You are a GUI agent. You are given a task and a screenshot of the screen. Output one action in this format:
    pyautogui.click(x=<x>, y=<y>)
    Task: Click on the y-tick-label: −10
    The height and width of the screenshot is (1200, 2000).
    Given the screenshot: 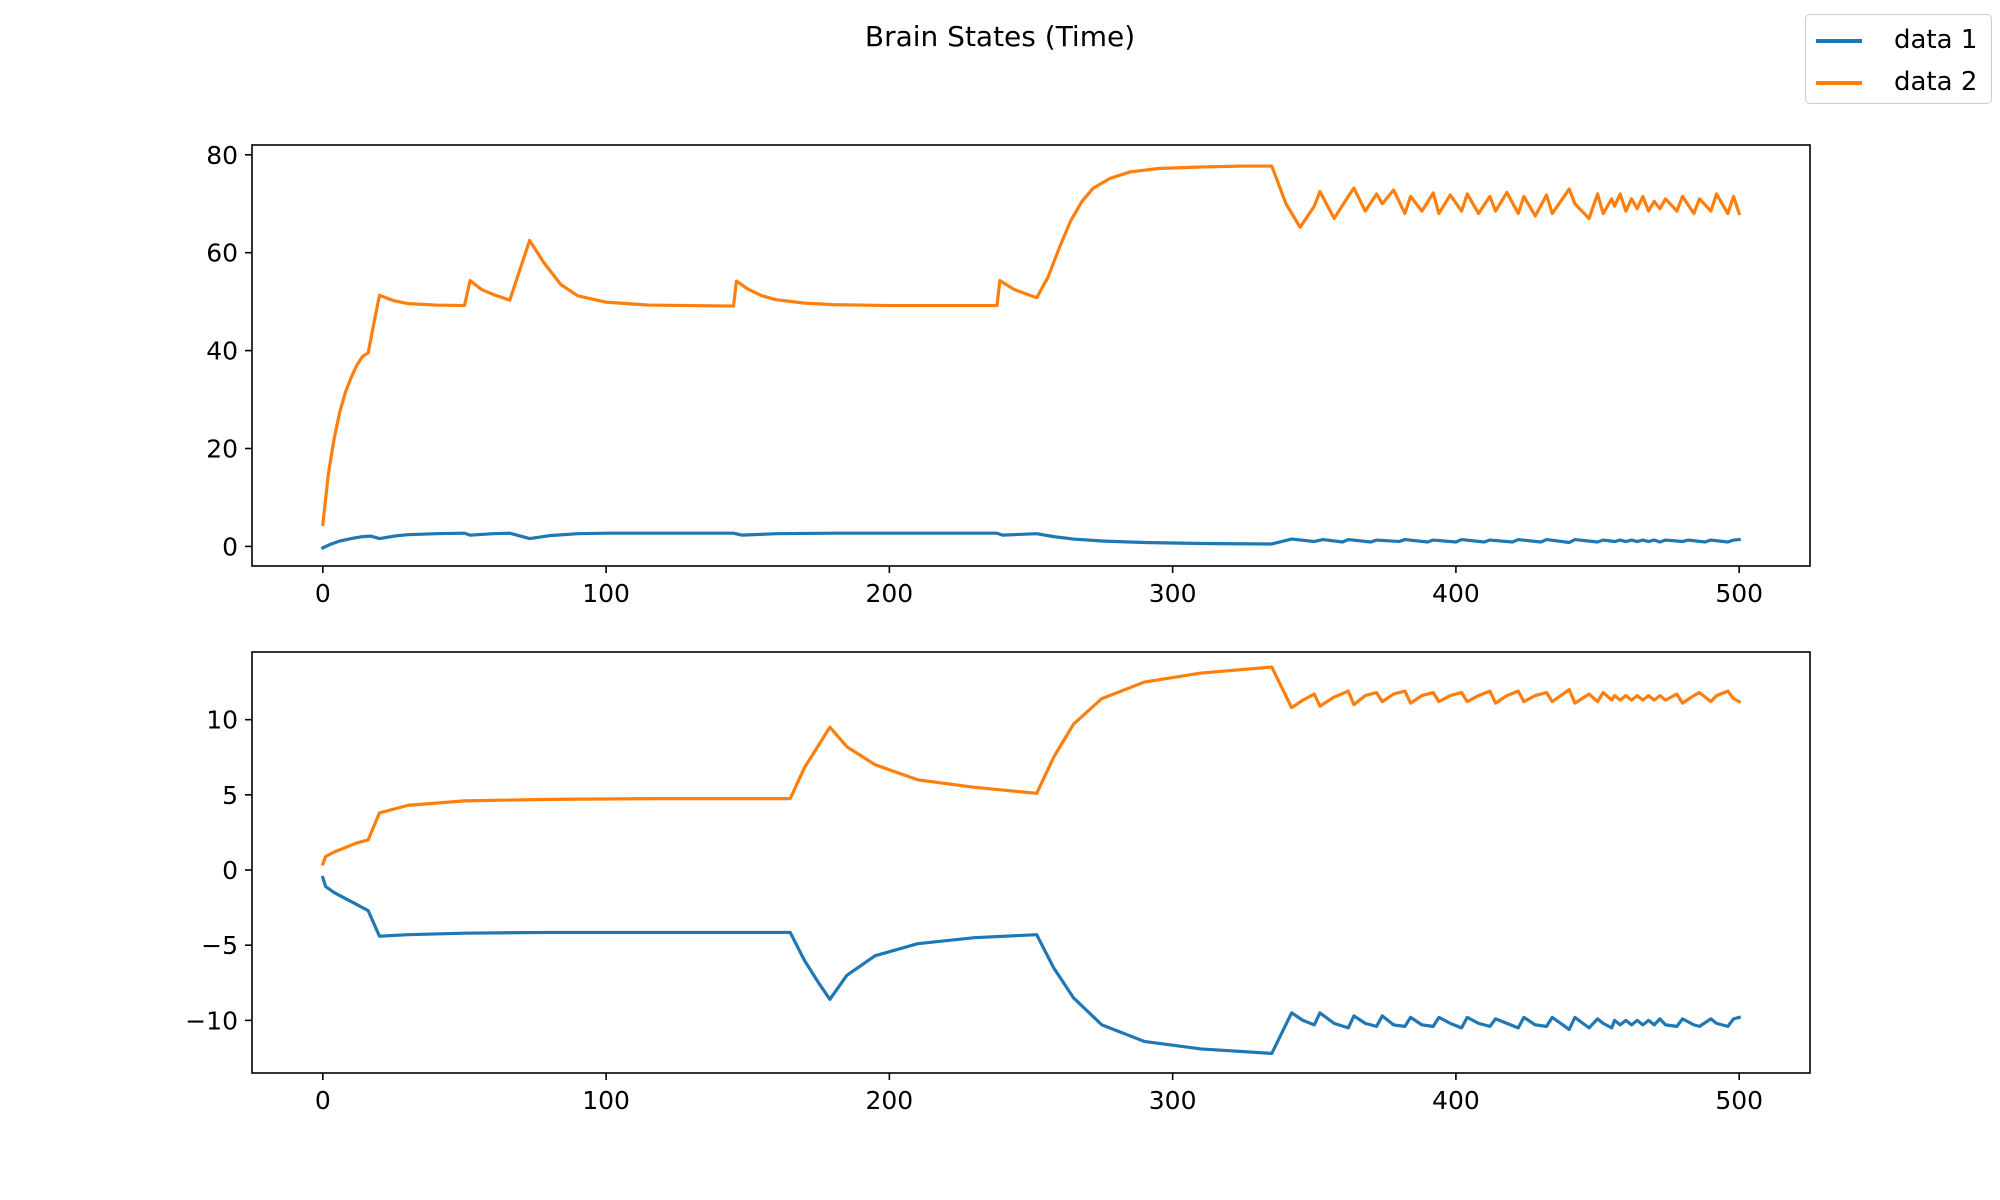 What is the action you would take?
    pyautogui.click(x=211, y=1020)
    